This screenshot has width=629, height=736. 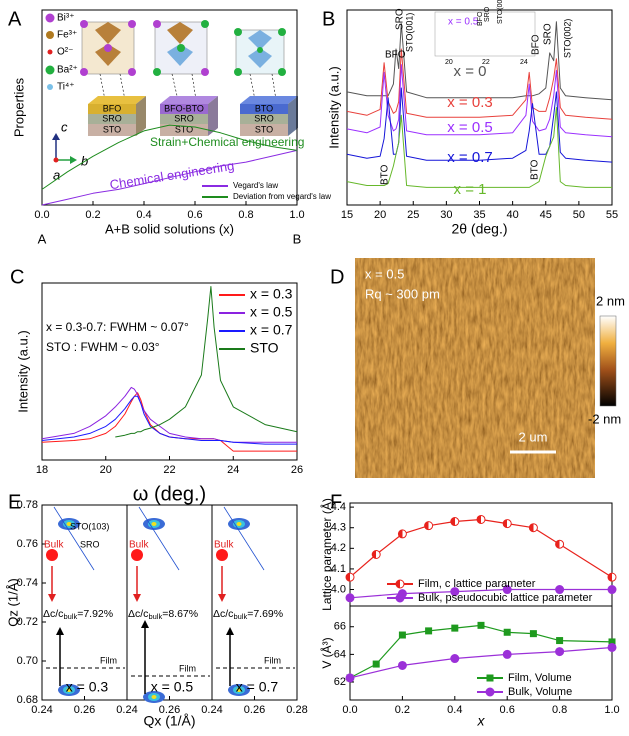 What do you see at coordinates (297, 470) in the screenshot?
I see `x-tick-label: 26` at bounding box center [297, 470].